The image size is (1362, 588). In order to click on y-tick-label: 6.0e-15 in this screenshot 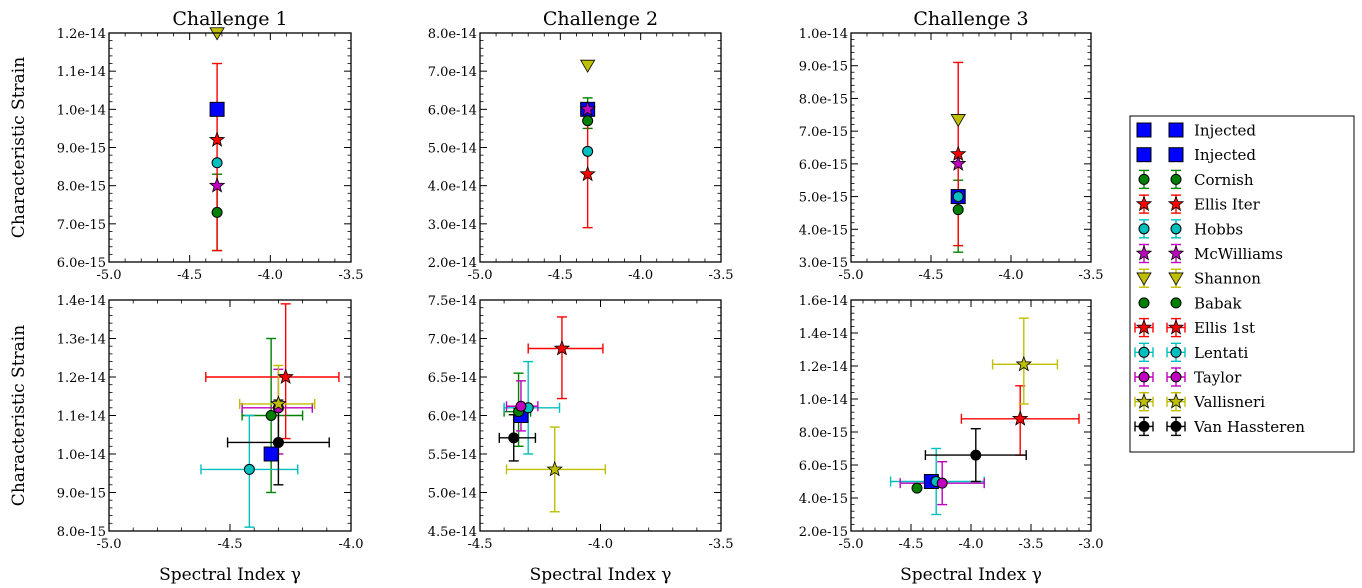, I will do `click(823, 466)`.